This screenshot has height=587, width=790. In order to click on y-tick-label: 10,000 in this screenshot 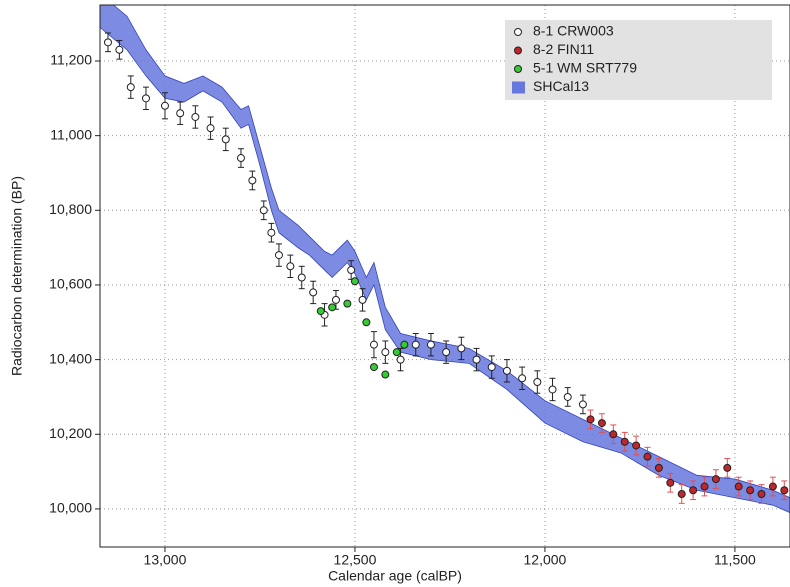, I will do `click(70, 508)`.